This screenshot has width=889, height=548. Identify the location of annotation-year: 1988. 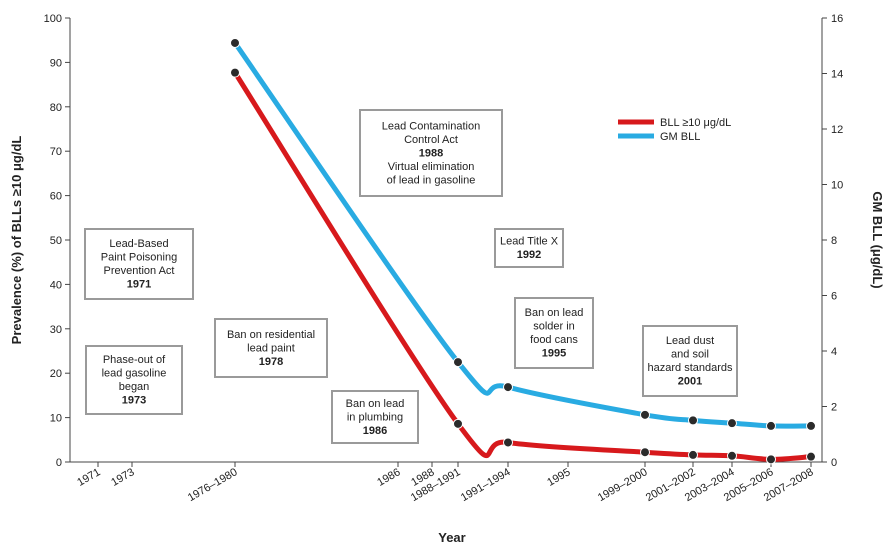
(431, 153).